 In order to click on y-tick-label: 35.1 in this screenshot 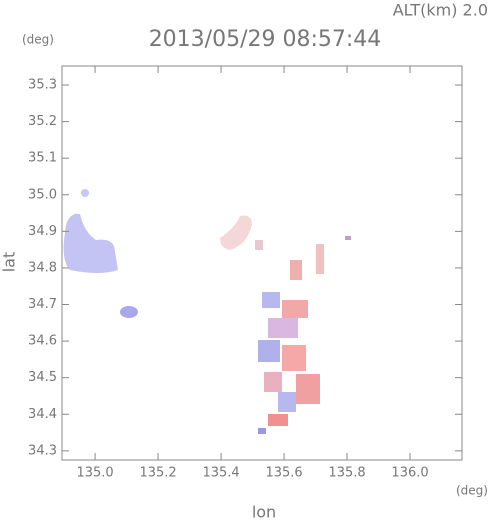, I will do `click(42, 158)`.